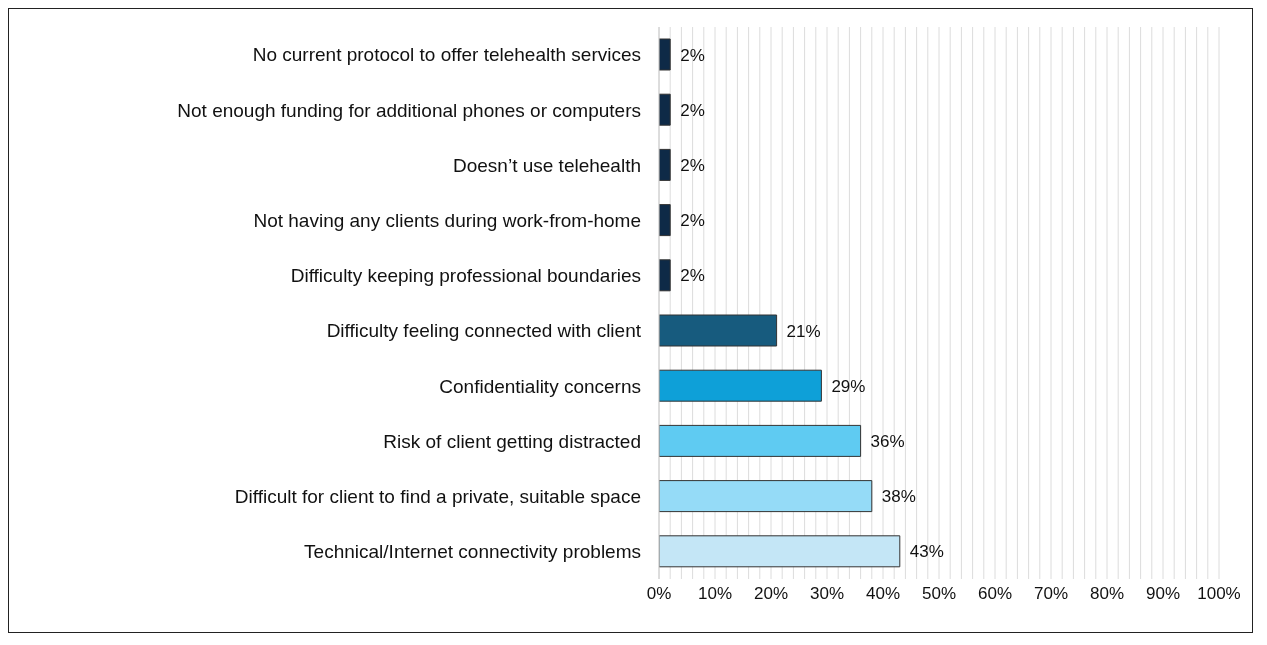 Image resolution: width=1267 pixels, height=645 pixels. I want to click on y-tick-label: No current protocol to offer telehealth services, so click(446, 55).